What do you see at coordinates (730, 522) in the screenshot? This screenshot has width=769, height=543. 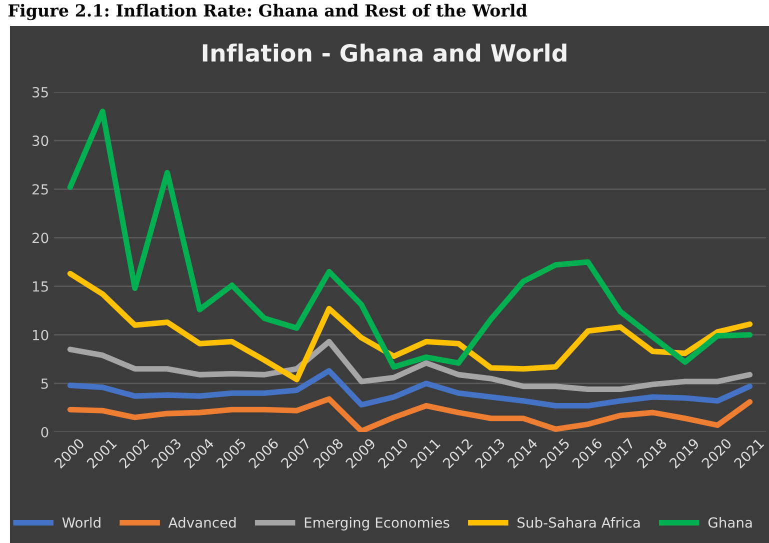 I see `legend-label: Ghana` at bounding box center [730, 522].